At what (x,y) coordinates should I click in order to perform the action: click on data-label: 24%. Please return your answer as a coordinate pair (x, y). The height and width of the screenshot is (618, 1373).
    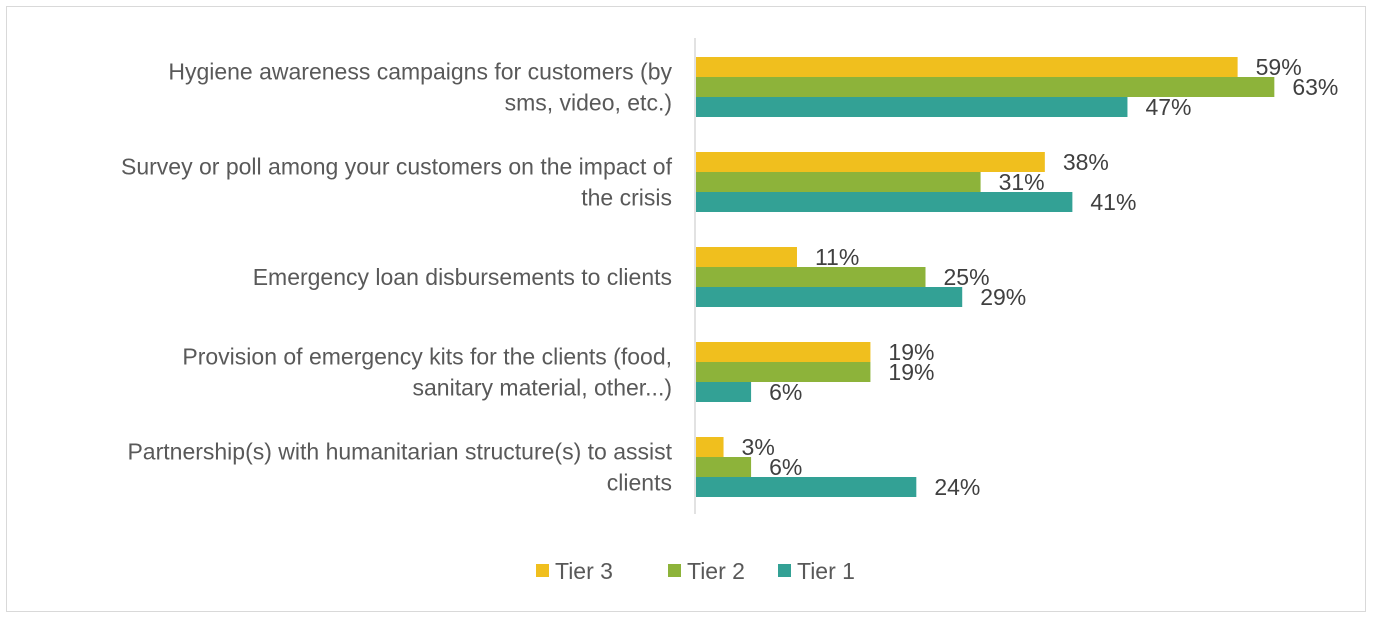
    Looking at the image, I should click on (957, 487).